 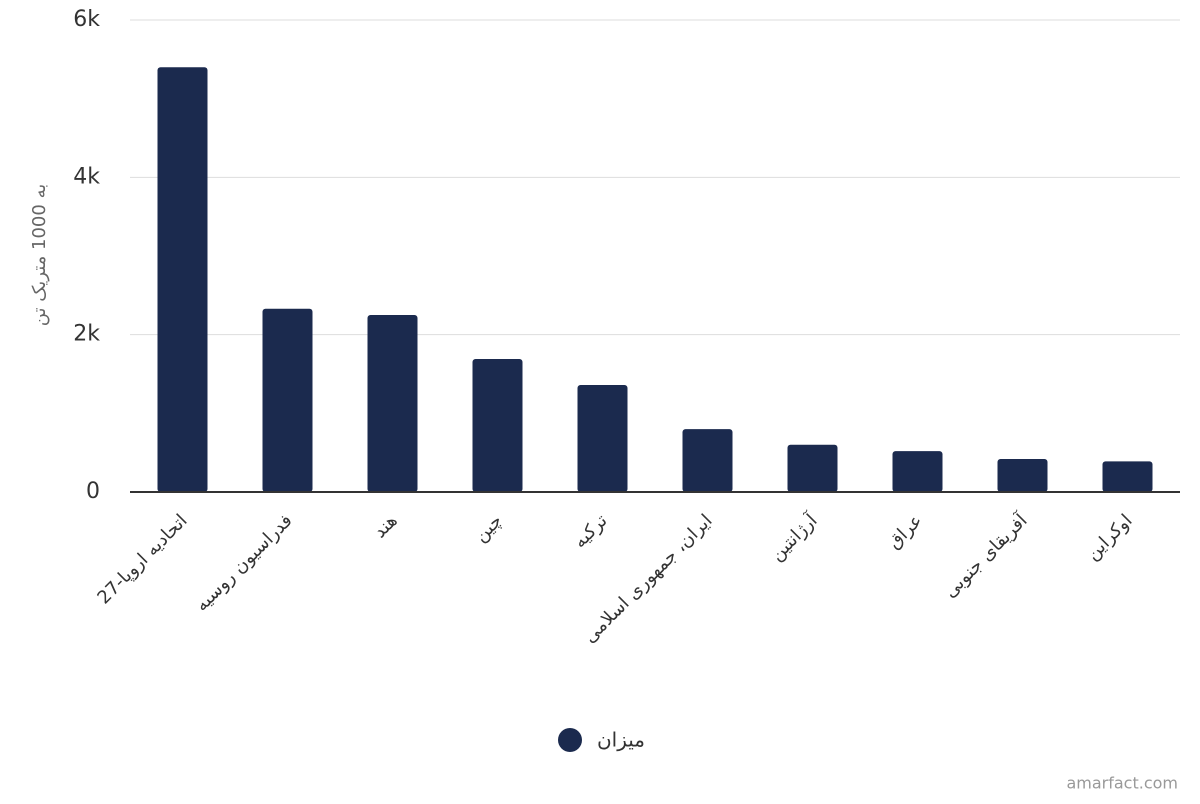 I want to click on x-tick-label: اتحادیه اروپا-27, so click(x=142, y=559).